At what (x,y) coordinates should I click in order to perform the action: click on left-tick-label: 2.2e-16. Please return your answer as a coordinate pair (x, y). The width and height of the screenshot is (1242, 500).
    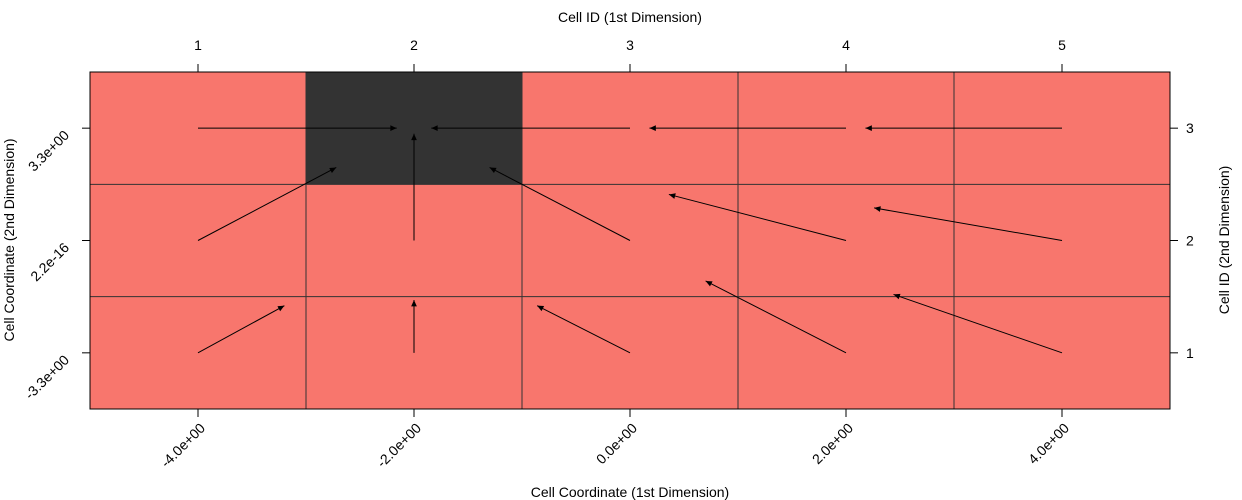
    Looking at the image, I should click on (49, 261).